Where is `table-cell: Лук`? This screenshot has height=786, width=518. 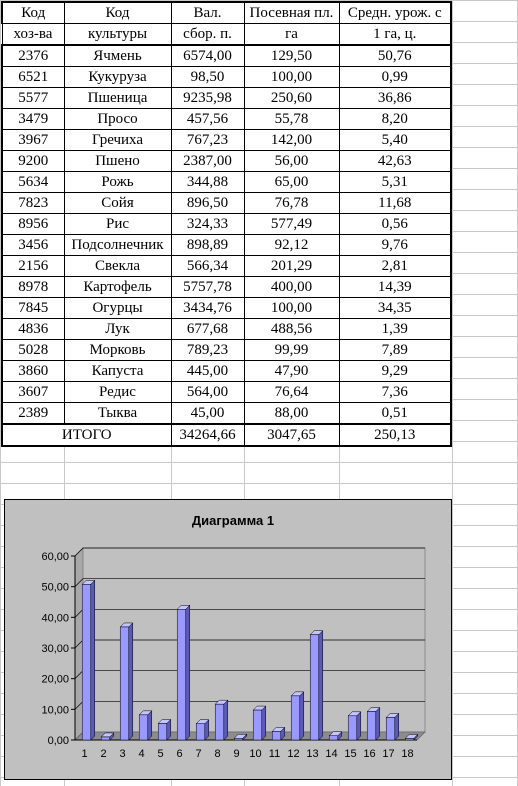 table-cell: Лук is located at coordinates (117, 329).